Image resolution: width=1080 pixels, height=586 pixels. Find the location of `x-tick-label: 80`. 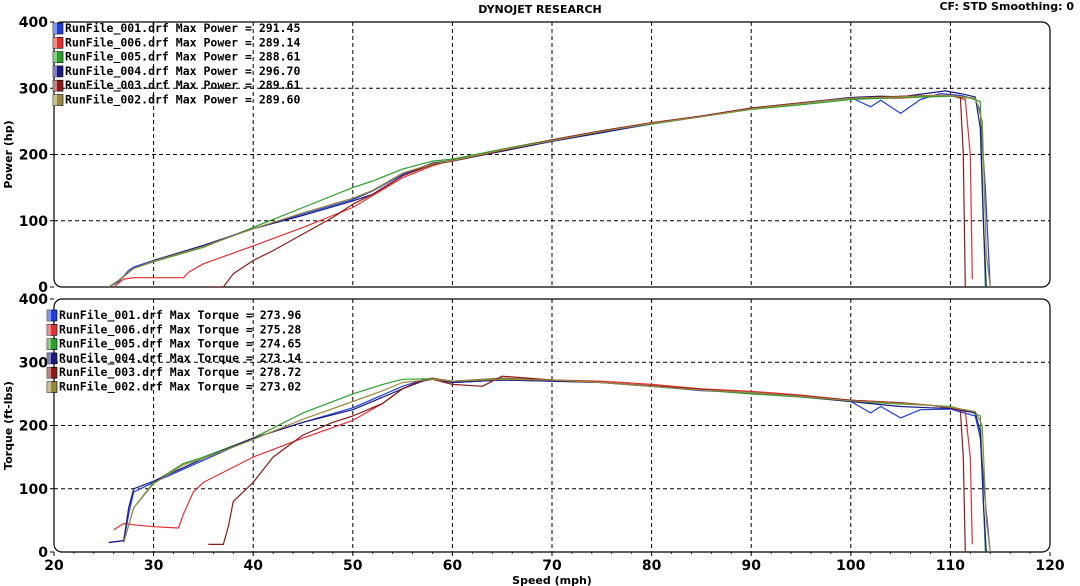

x-tick-label: 80 is located at coordinates (652, 566).